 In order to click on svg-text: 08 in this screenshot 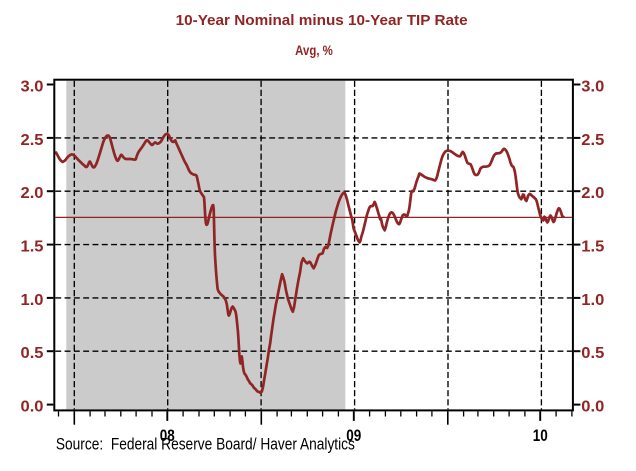, I will do `click(167, 435)`.